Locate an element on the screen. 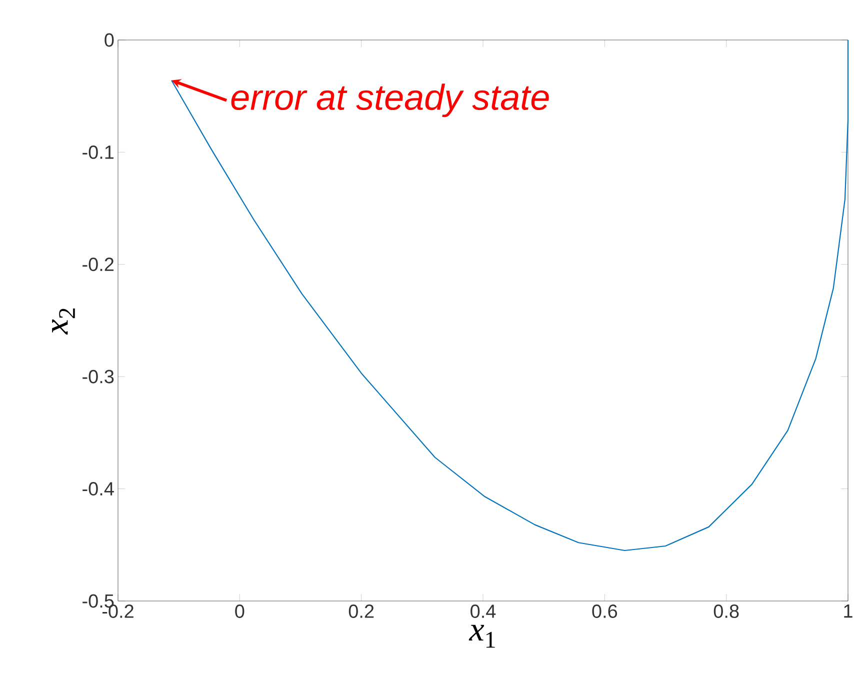 The height and width of the screenshot is (698, 854). x-tick-label: 0.2 is located at coordinates (361, 611).